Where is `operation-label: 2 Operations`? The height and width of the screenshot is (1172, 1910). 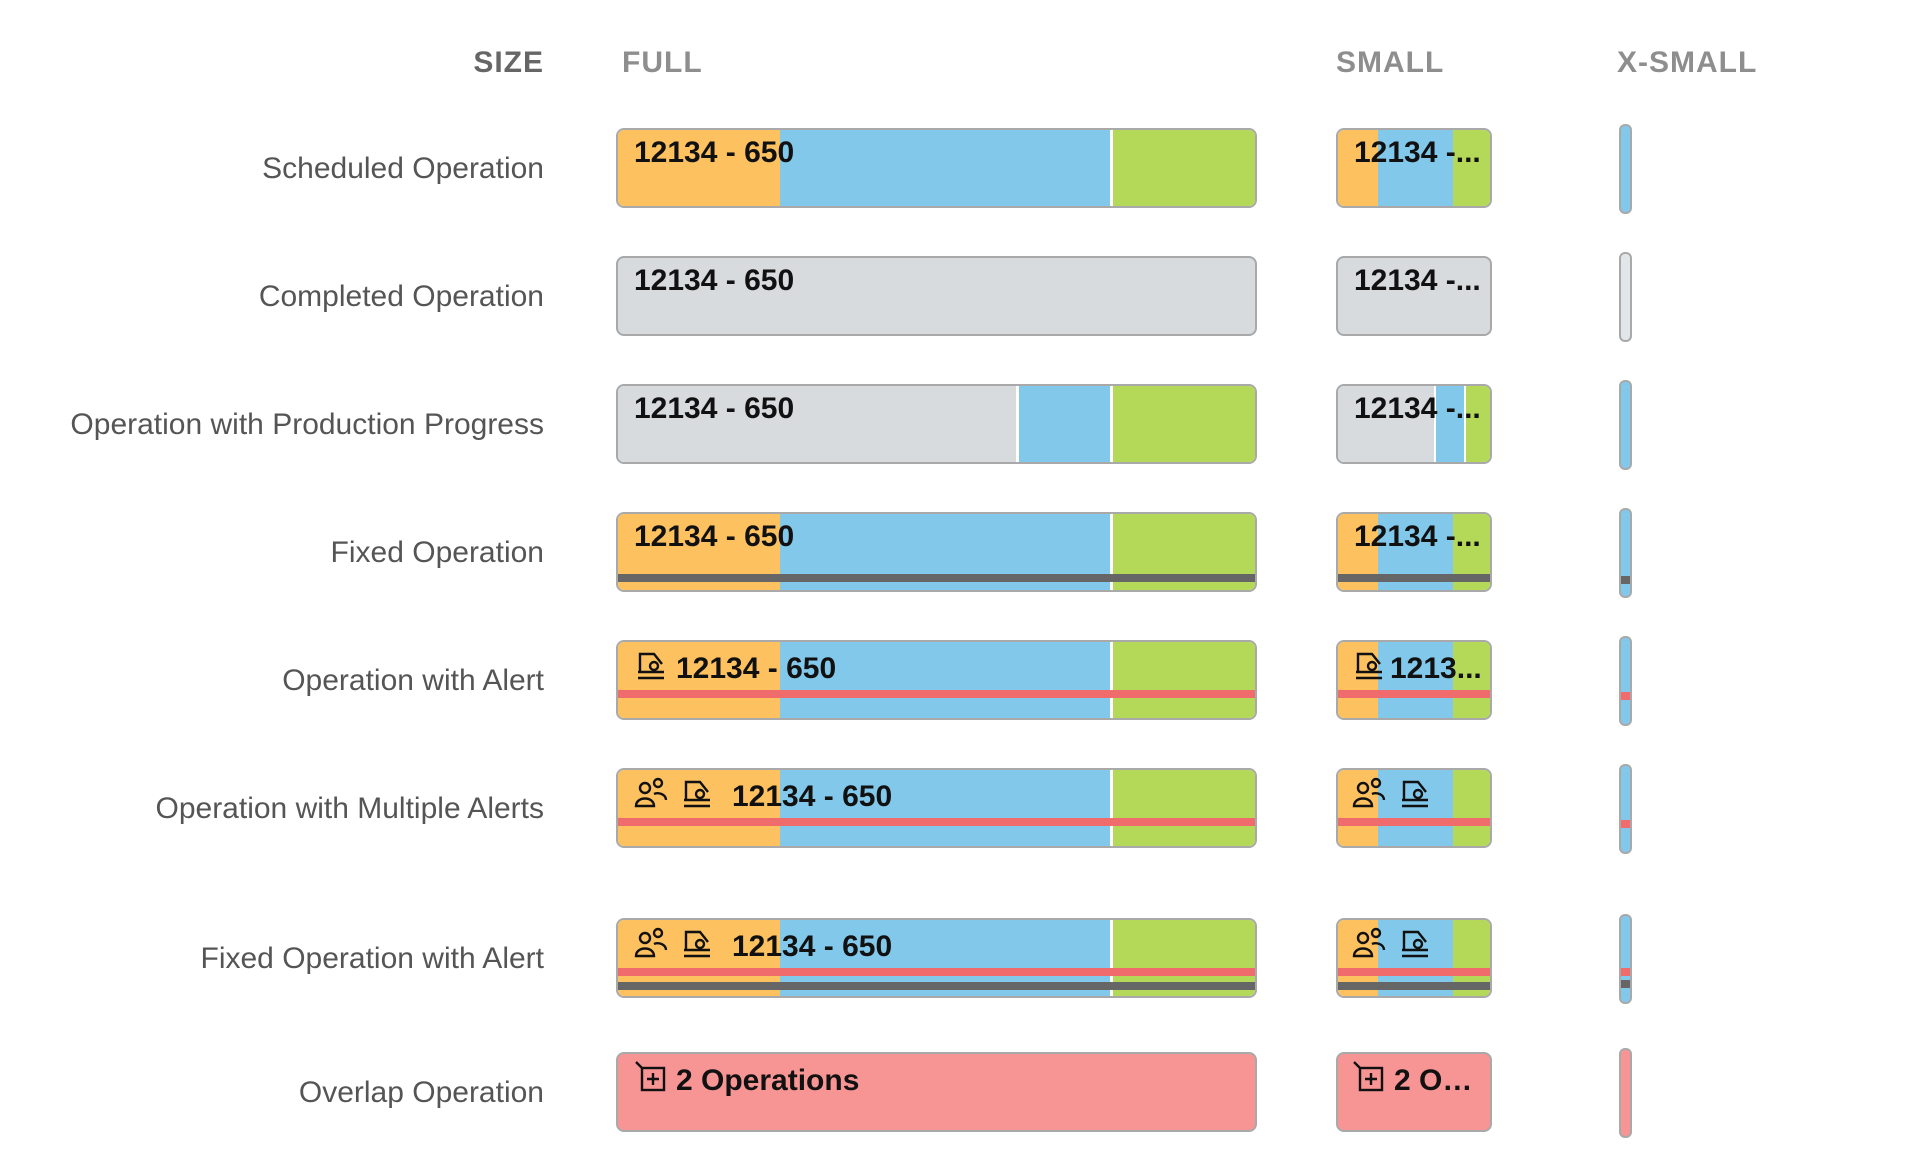 operation-label: 2 Operations is located at coordinates (746, 1081).